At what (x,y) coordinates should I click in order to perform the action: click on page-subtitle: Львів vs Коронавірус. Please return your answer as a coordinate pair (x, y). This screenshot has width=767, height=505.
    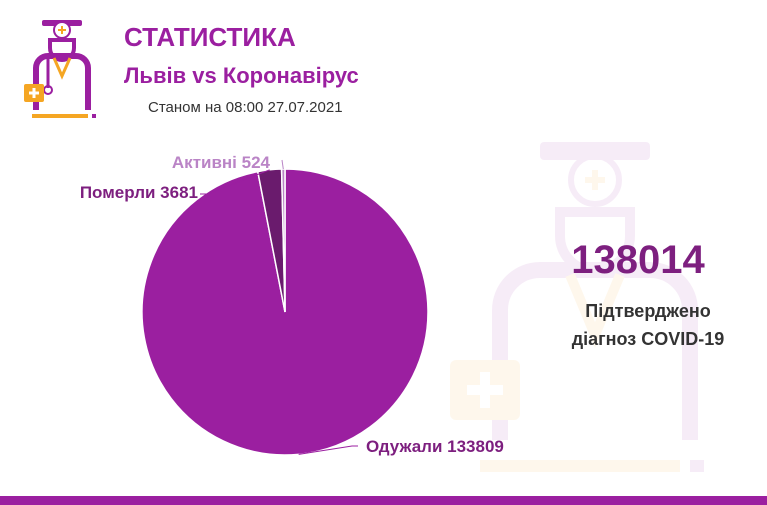
    Looking at the image, I should click on (241, 75).